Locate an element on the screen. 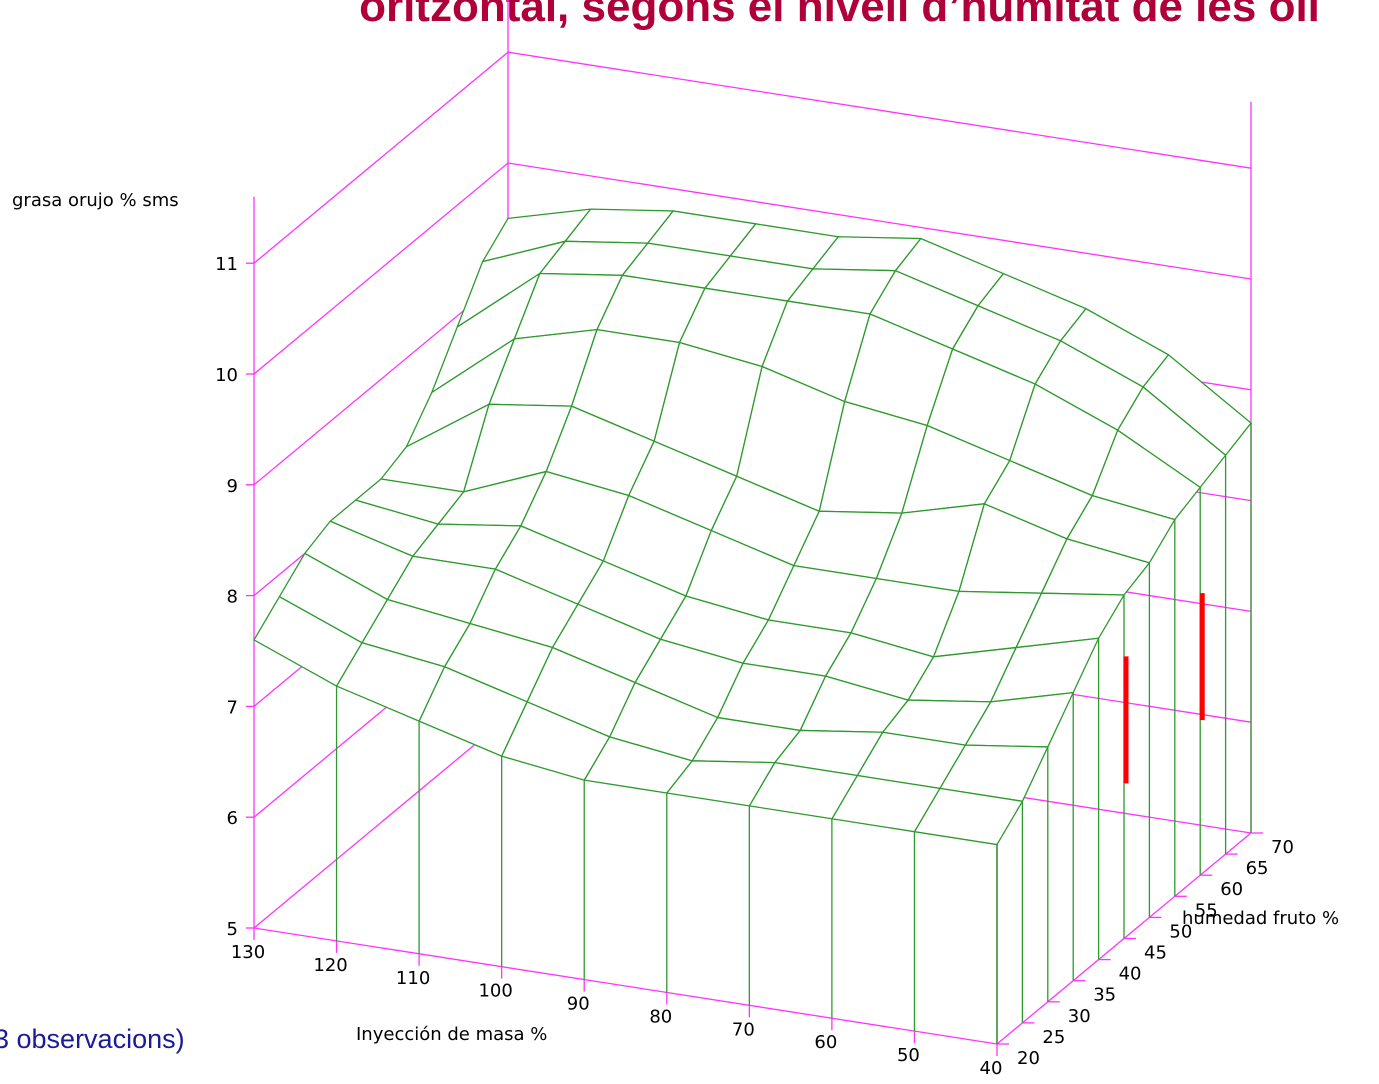  y-tick-label: 60 is located at coordinates (1231, 889).